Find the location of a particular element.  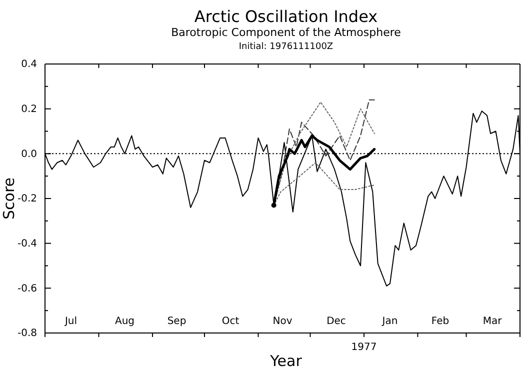

x-tick-label: Jul is located at coordinates (71, 322).